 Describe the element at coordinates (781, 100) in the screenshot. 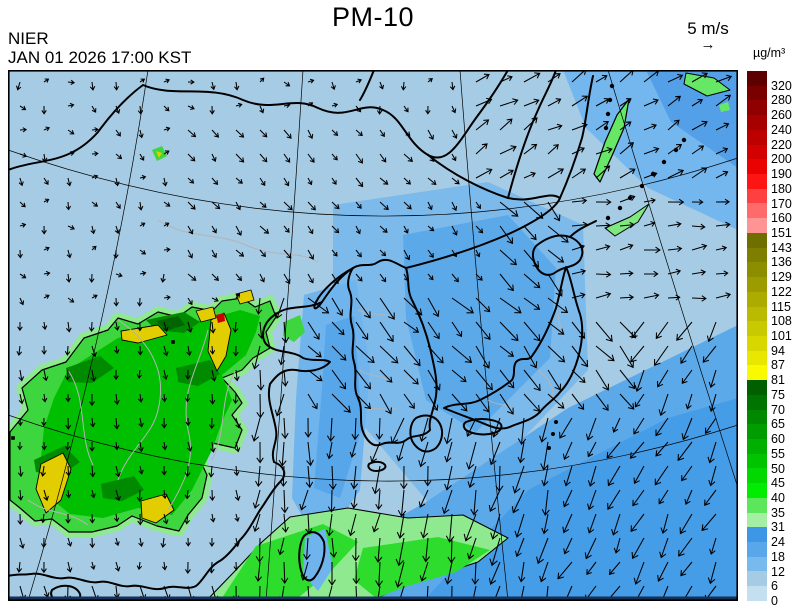

I see `colorbar-tick-label: 280` at that location.